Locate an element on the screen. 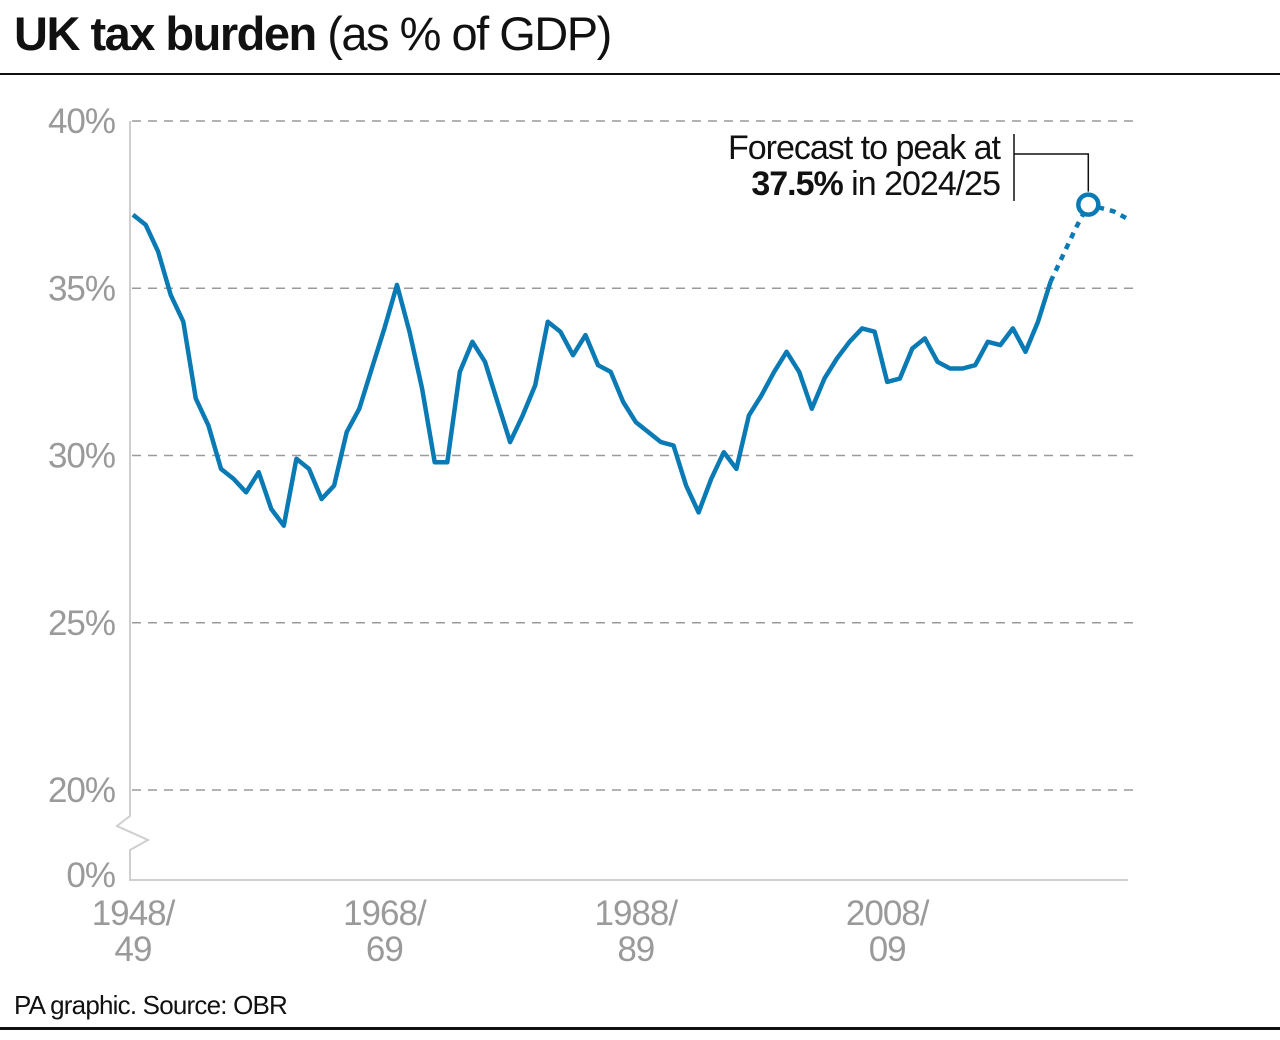 The height and width of the screenshot is (1040, 1280). title-bold: UK tax burden is located at coordinates (165, 33).